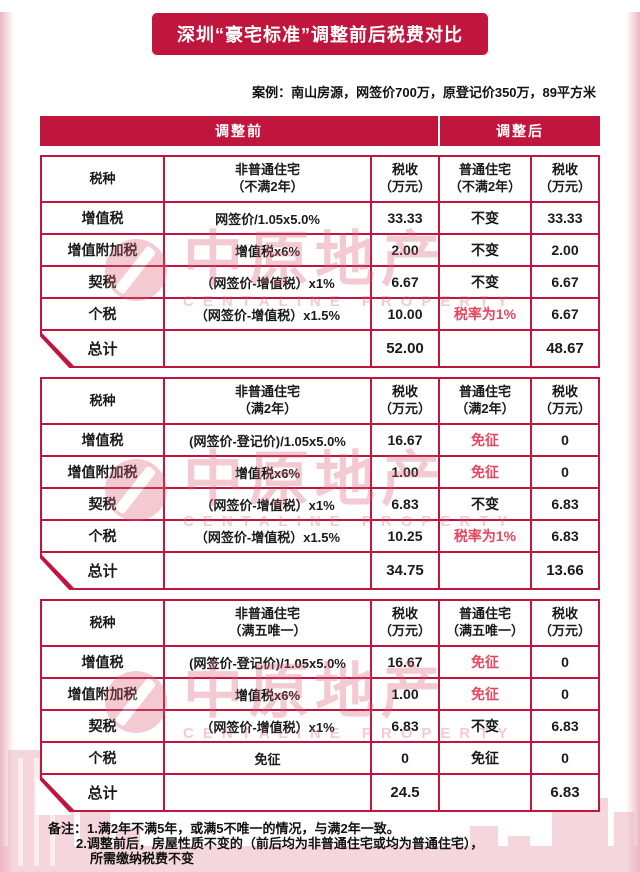 The width and height of the screenshot is (640, 872). I want to click on total-cell: 6.83, so click(565, 792).